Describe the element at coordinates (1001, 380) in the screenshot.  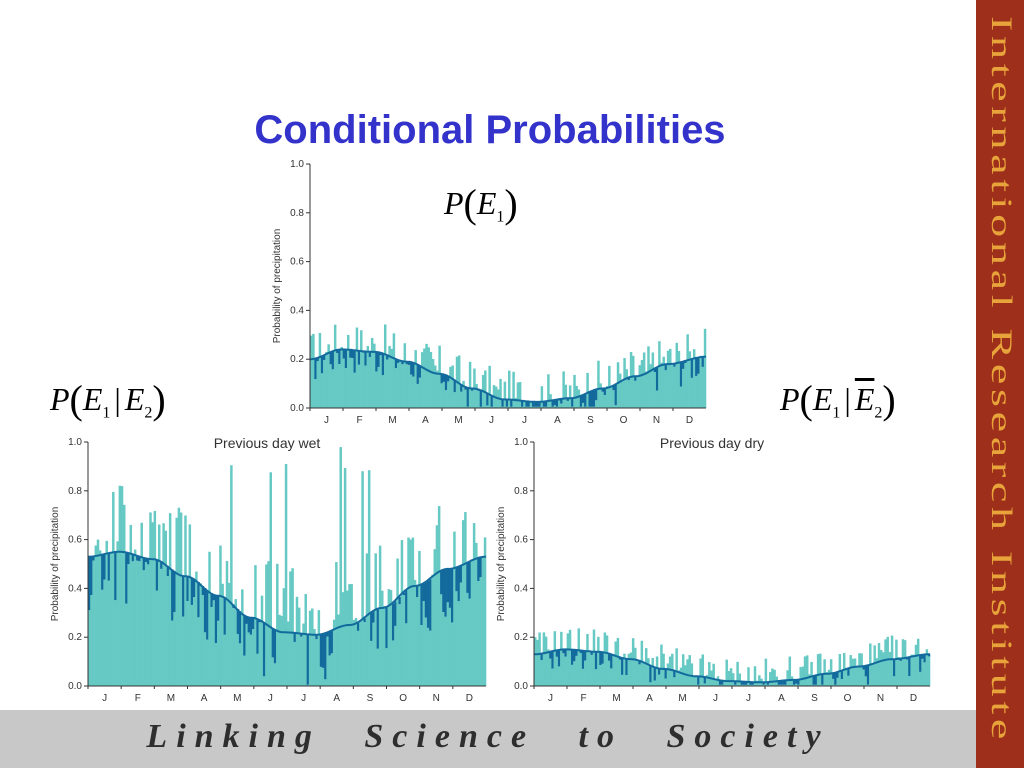
I see `institute-name: International Research Institute` at that location.